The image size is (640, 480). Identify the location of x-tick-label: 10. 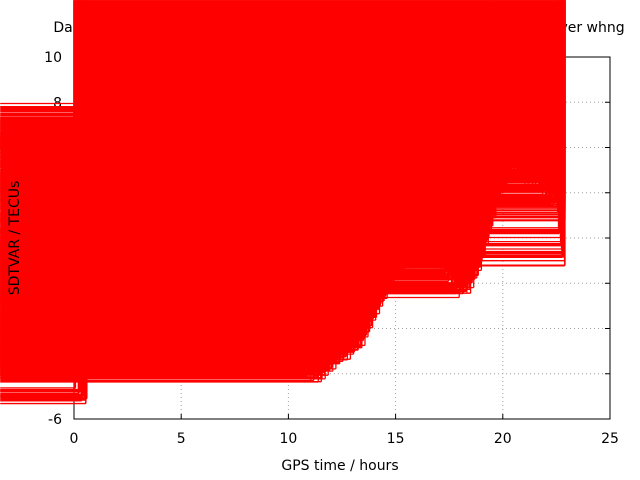
(288, 439).